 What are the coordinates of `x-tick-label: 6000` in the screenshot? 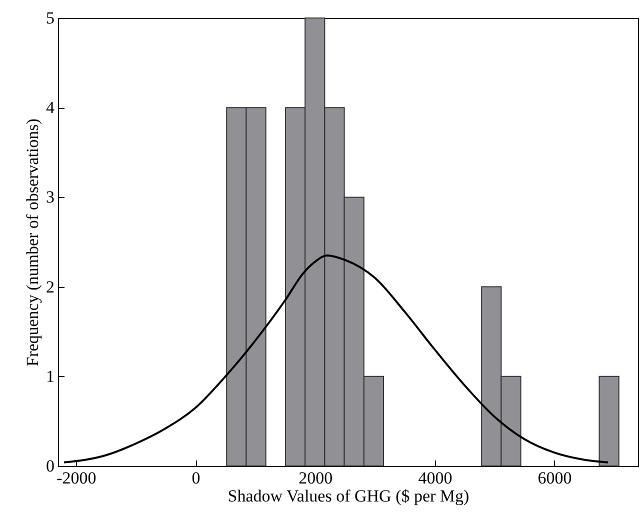 It's located at (555, 478).